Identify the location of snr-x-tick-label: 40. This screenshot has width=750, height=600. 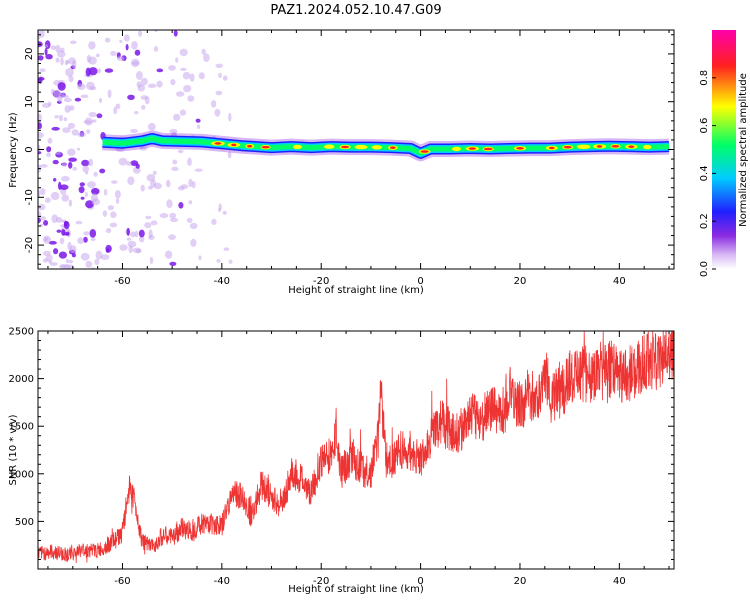
(619, 581).